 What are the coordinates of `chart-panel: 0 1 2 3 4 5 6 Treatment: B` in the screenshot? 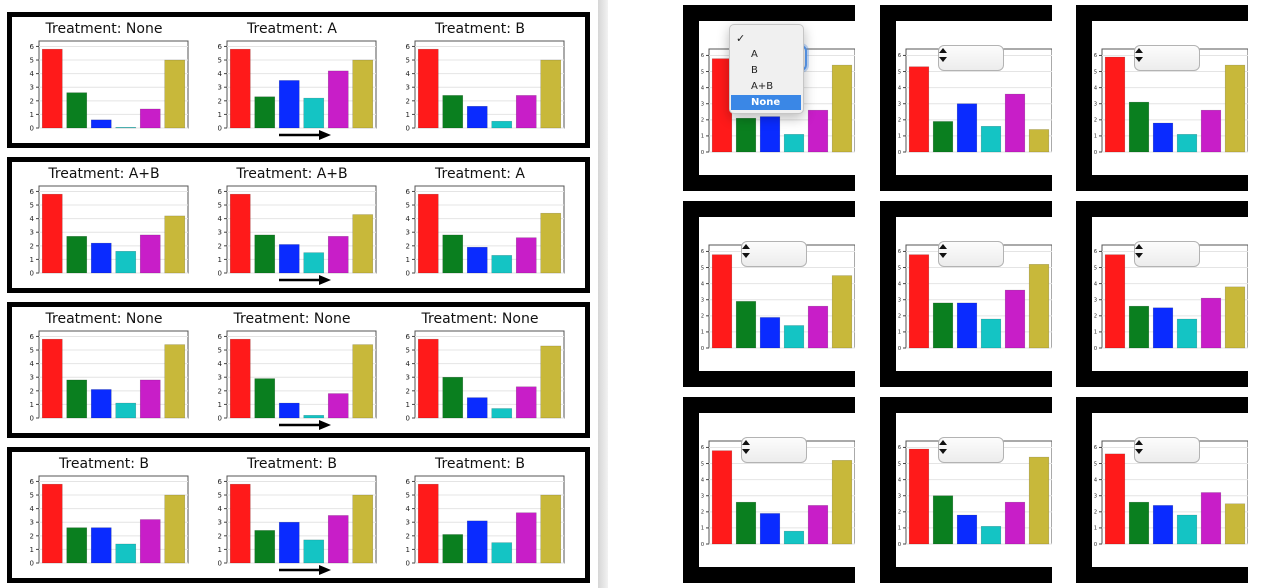 It's located at (480, 515).